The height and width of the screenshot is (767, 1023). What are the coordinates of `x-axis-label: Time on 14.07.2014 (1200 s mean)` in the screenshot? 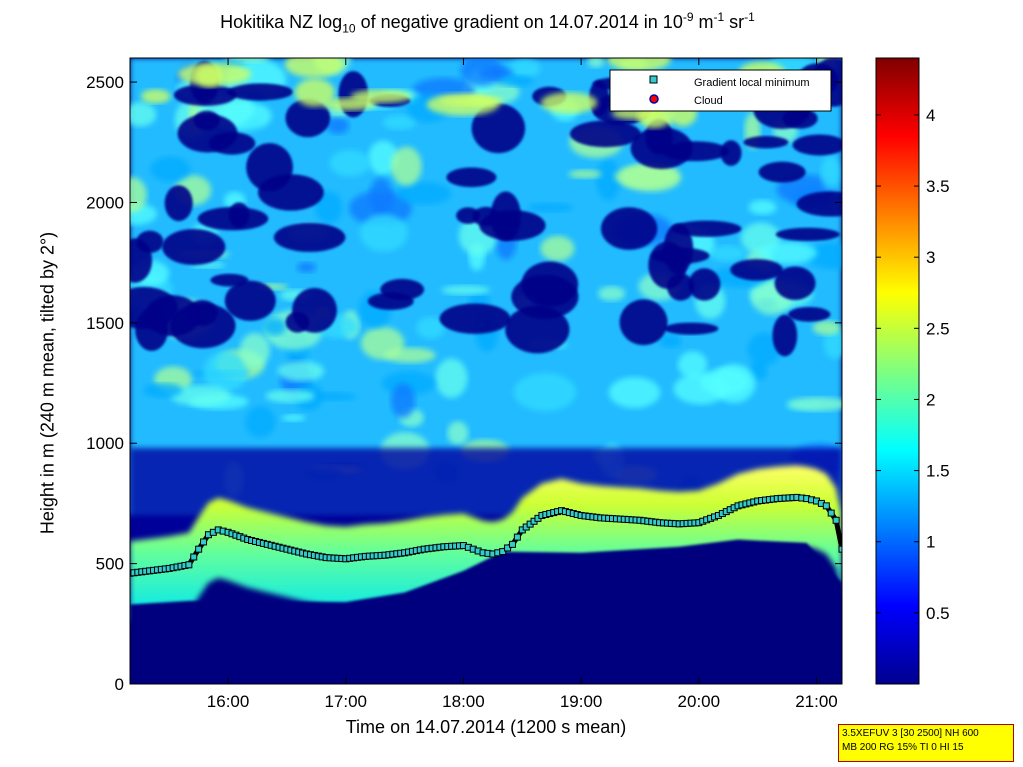 It's located at (486, 727).